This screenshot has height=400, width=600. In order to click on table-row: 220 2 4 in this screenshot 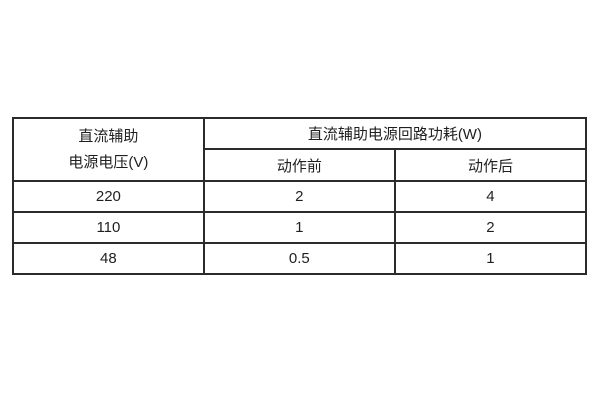, I will do `click(300, 196)`.